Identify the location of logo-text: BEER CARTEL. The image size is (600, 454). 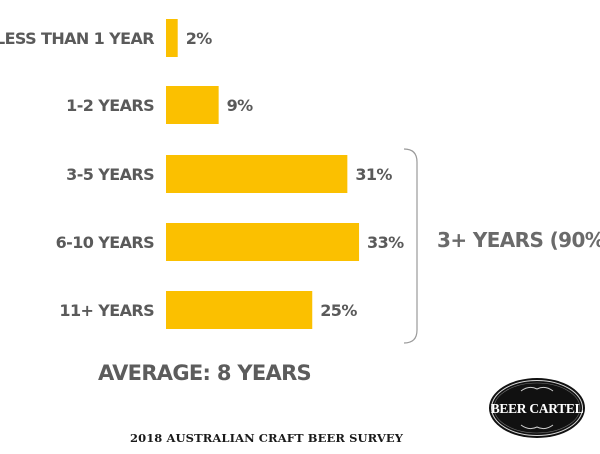
(537, 408).